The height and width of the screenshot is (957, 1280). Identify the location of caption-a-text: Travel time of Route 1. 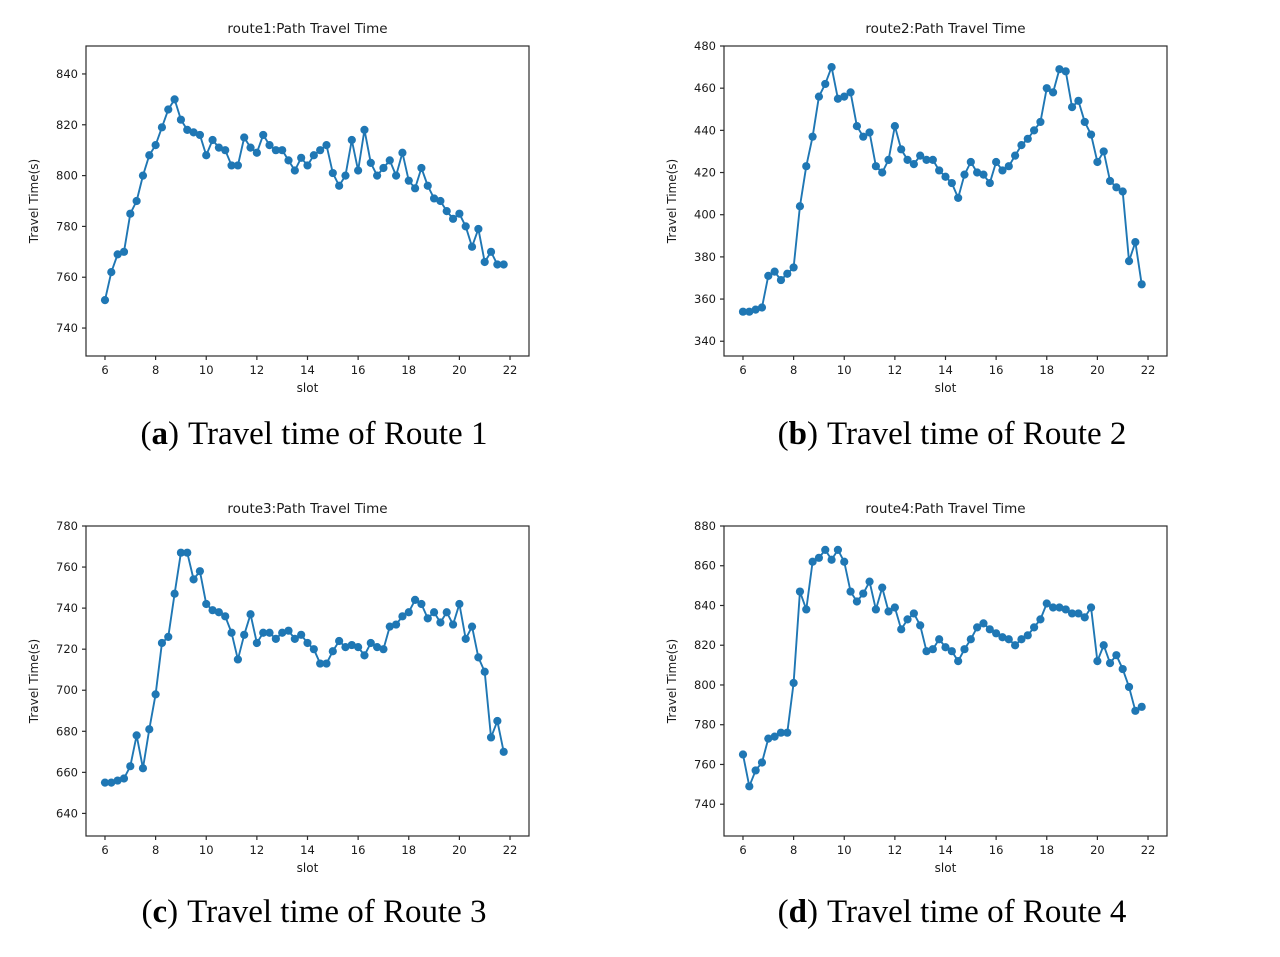
(338, 434).